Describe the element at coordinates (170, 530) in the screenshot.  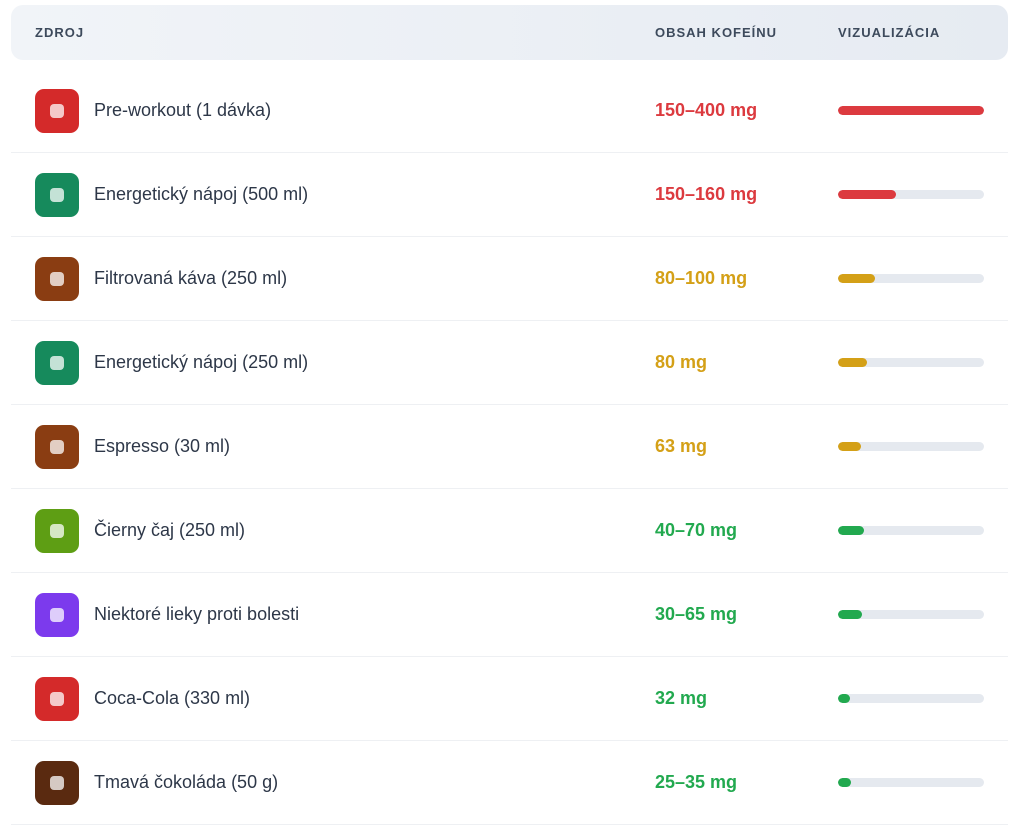
I see `source-name: Čierny čaj (250 ml)` at that location.